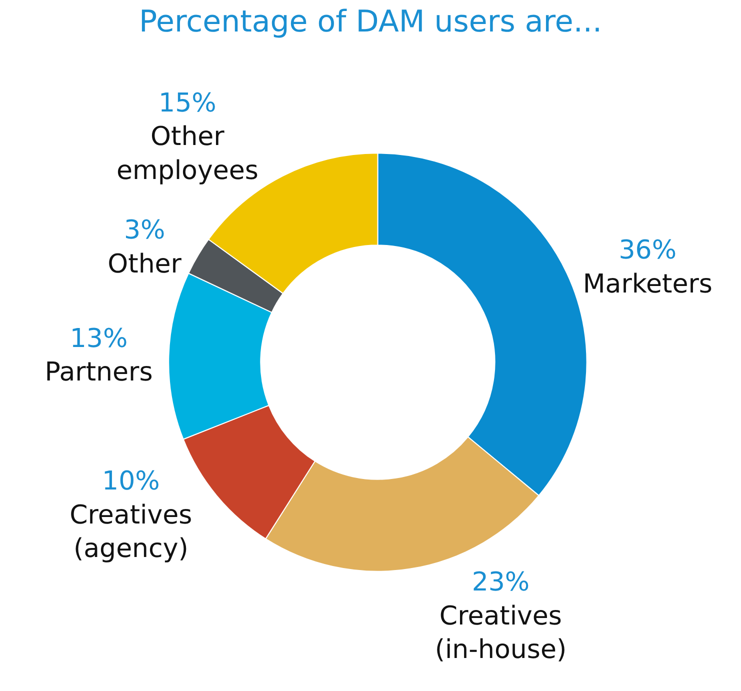  What do you see at coordinates (98, 373) in the screenshot?
I see `slice-label: Partners` at bounding box center [98, 373].